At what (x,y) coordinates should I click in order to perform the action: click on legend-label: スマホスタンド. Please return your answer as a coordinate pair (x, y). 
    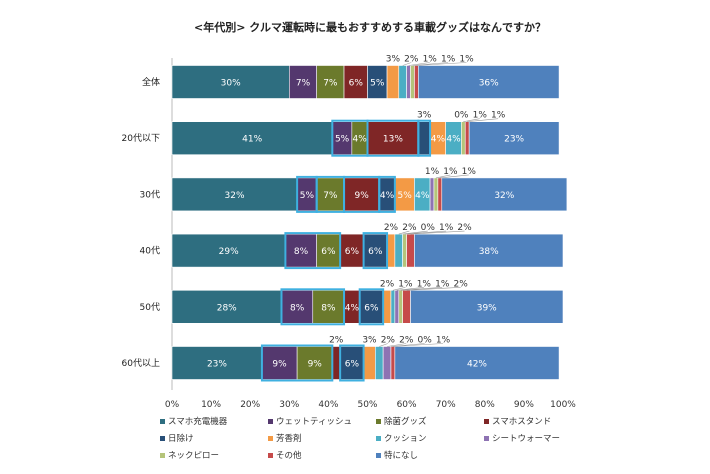
    Looking at the image, I should click on (521, 422).